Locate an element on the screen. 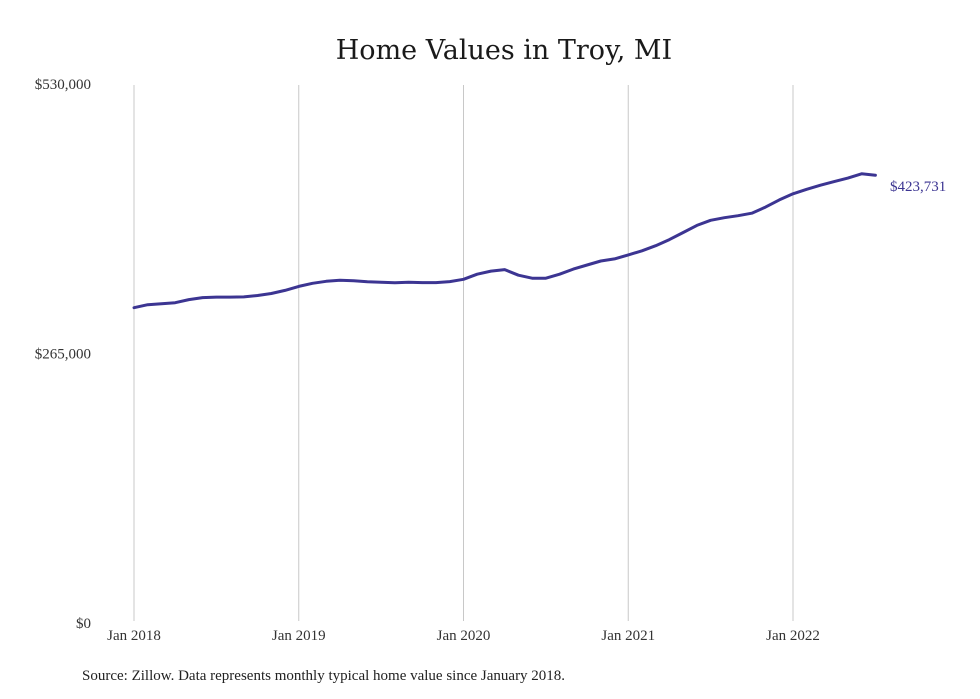 The height and width of the screenshot is (699, 980). chart-title: Home Values in Troy, MI is located at coordinates (504, 50).